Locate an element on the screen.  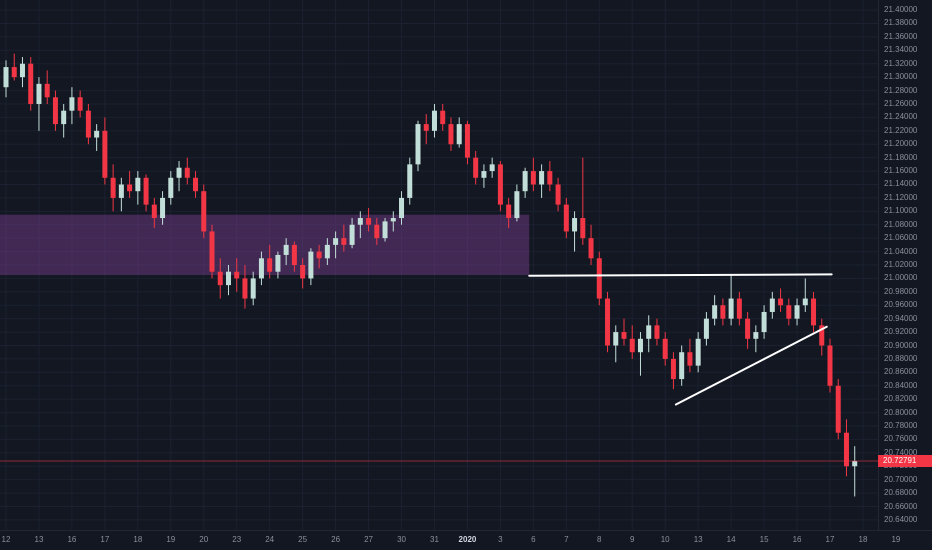
time-axis-label: 18 is located at coordinates (863, 539).